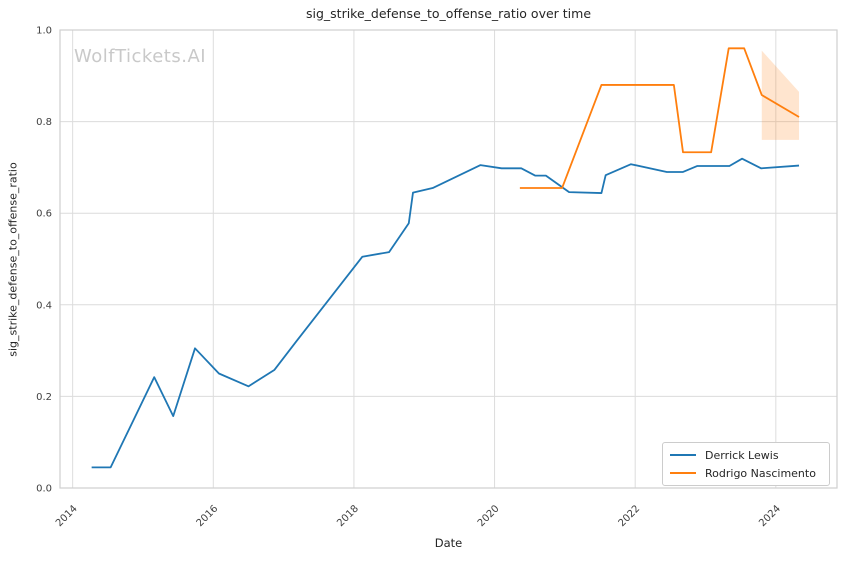 This screenshot has height=561, width=844. Describe the element at coordinates (44, 31) in the screenshot. I see `y-tick-label: 1.0` at that location.